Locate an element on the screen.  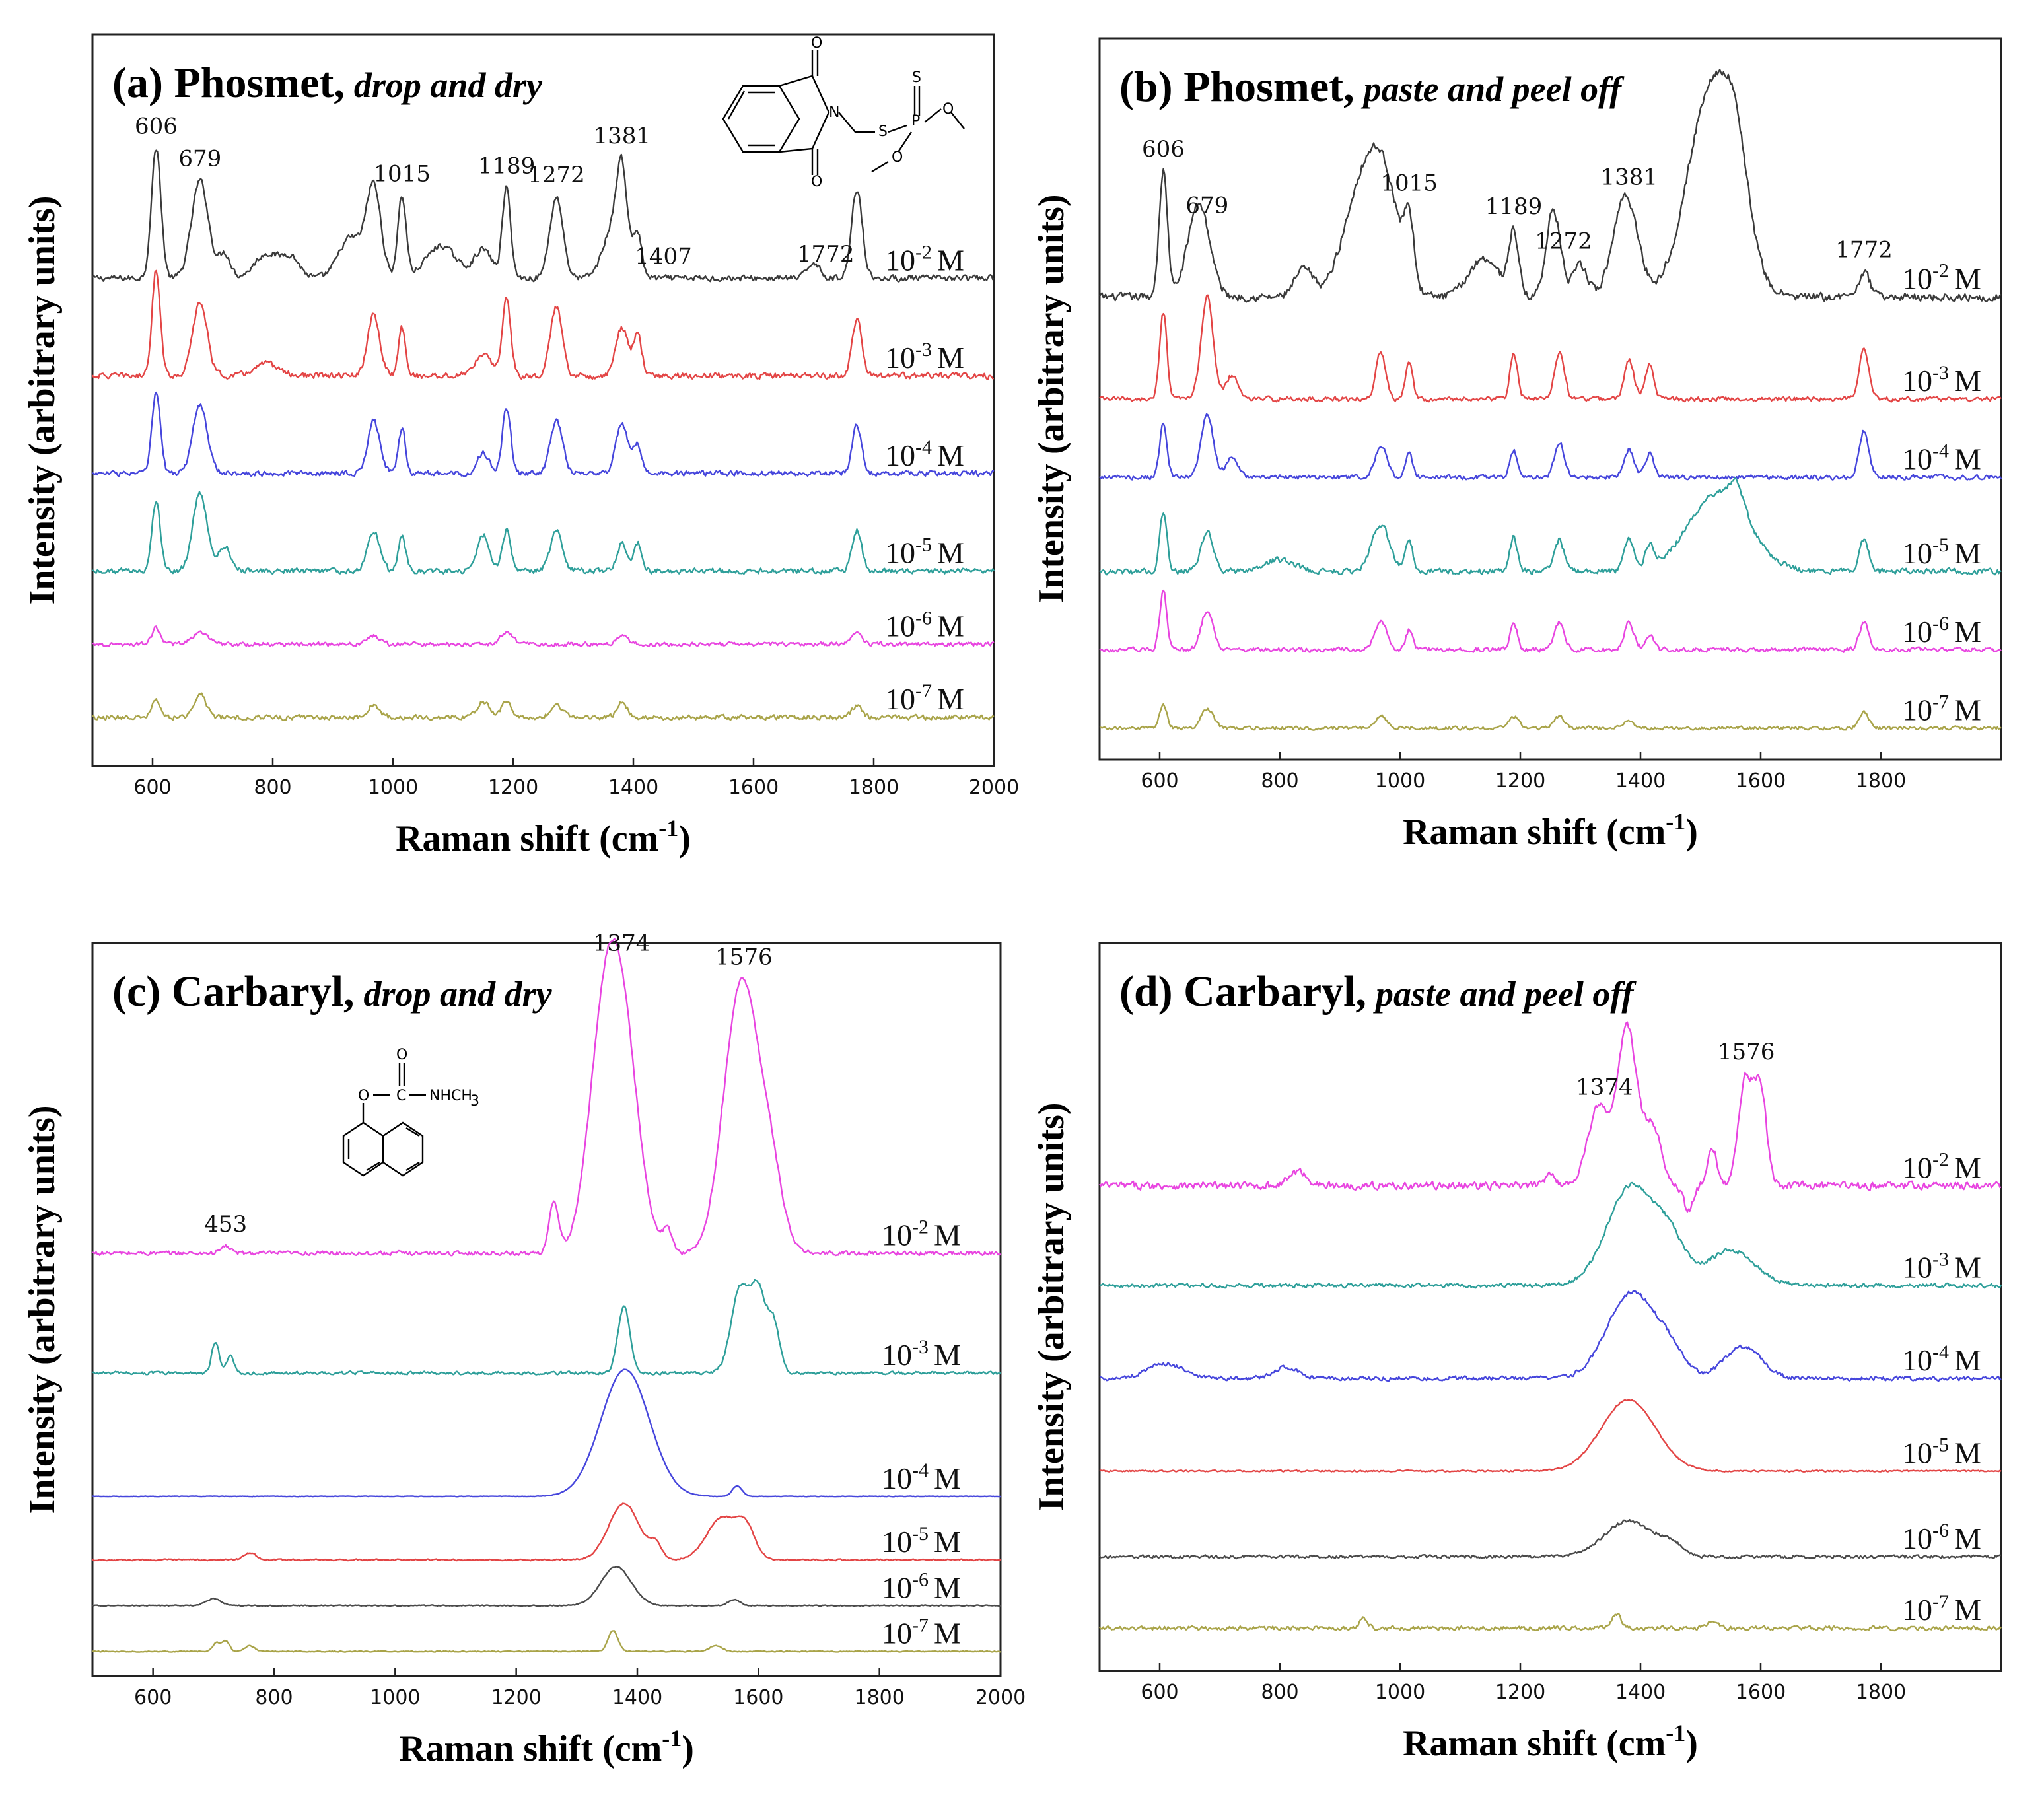
peak-label: 1272 is located at coordinates (556, 175).